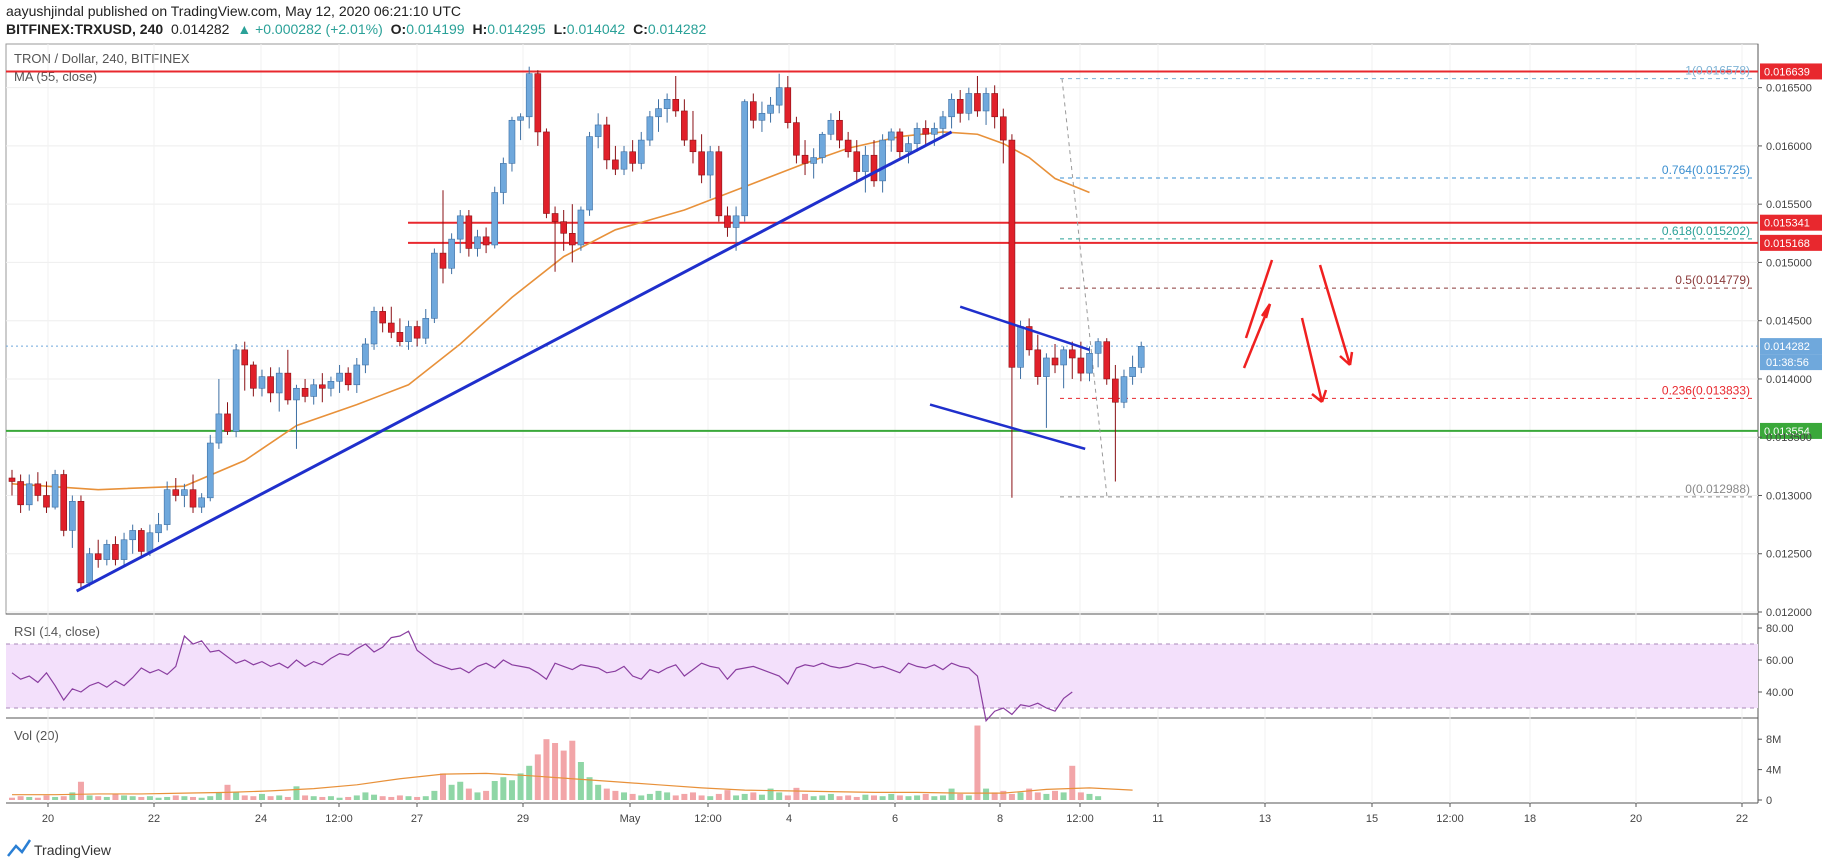  Describe the element at coordinates (1789, 89) in the screenshot. I see `price-tick-label: 0.016500` at that location.